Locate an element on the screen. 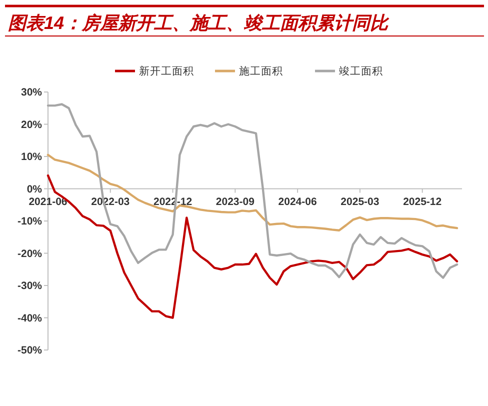  x-tick-label: 2025-03 is located at coordinates (360, 202).